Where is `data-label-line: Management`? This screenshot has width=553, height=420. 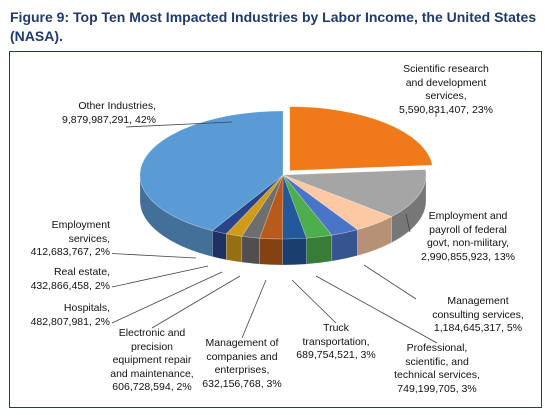
data-label-line: Management is located at coordinates (478, 301).